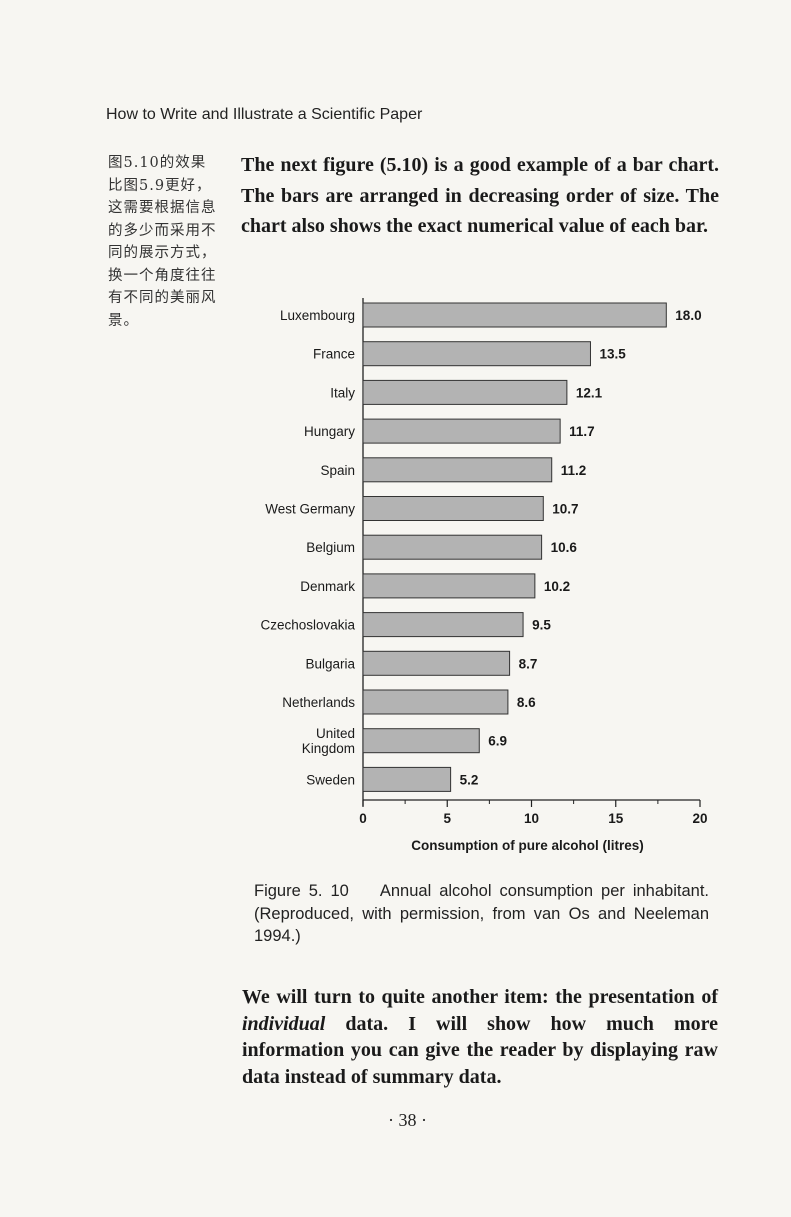 This screenshot has height=1217, width=791. I want to click on value-label: 13.5, so click(612, 354).